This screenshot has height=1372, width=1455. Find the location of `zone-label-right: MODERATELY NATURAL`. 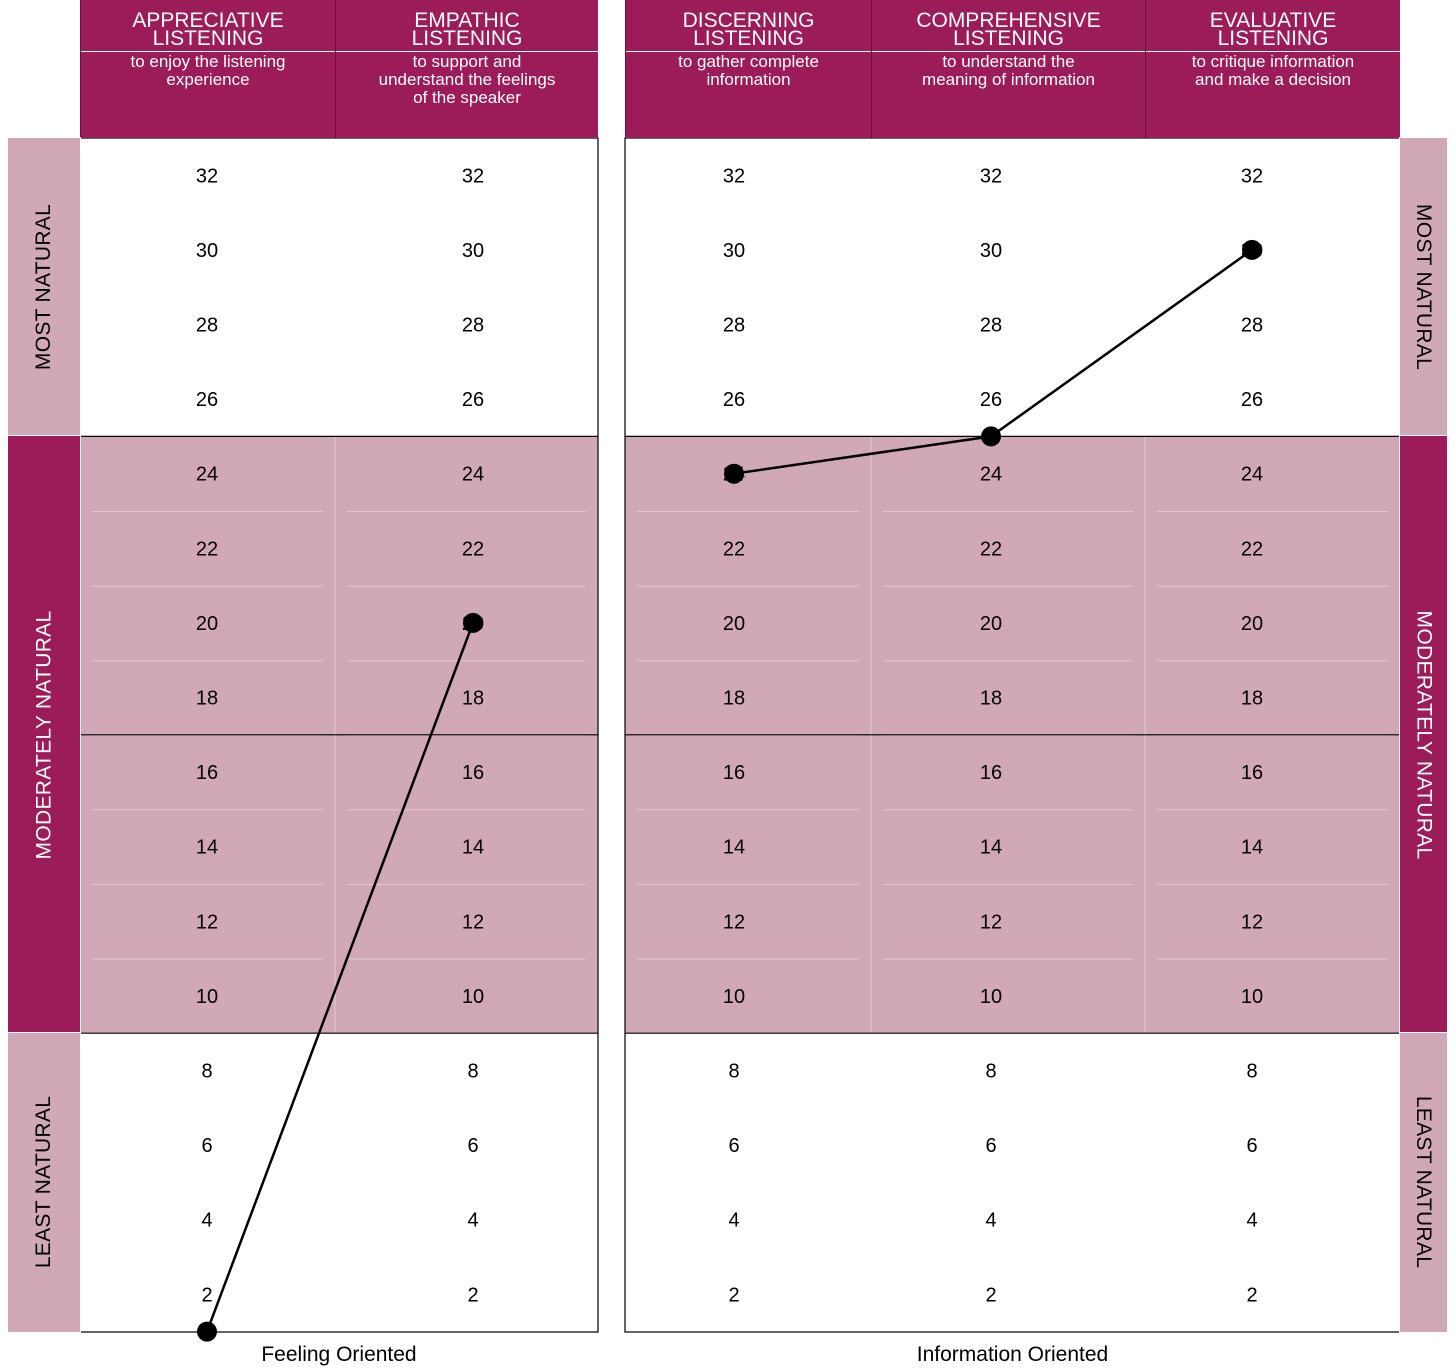

zone-label-right: MODERATELY NATURAL is located at coordinates (1423, 735).